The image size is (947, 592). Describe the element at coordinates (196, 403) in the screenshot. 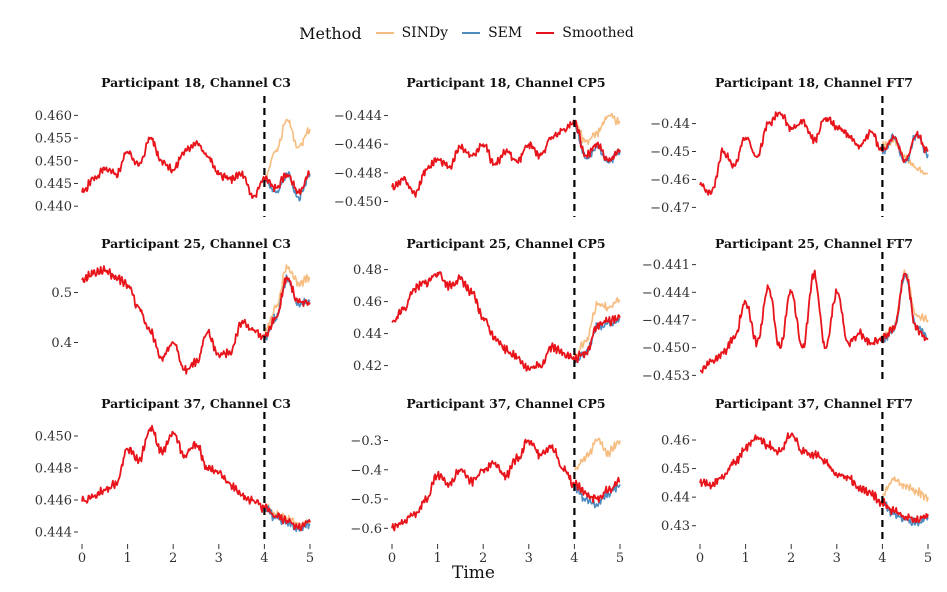

I see `panel-title: Participant 37, Channel C3` at that location.